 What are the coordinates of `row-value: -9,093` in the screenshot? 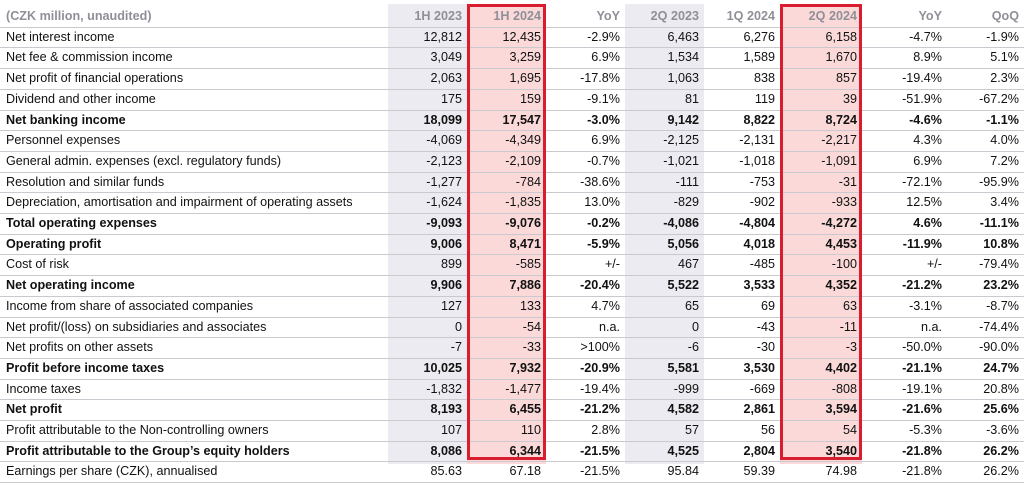 It's located at (427, 224).